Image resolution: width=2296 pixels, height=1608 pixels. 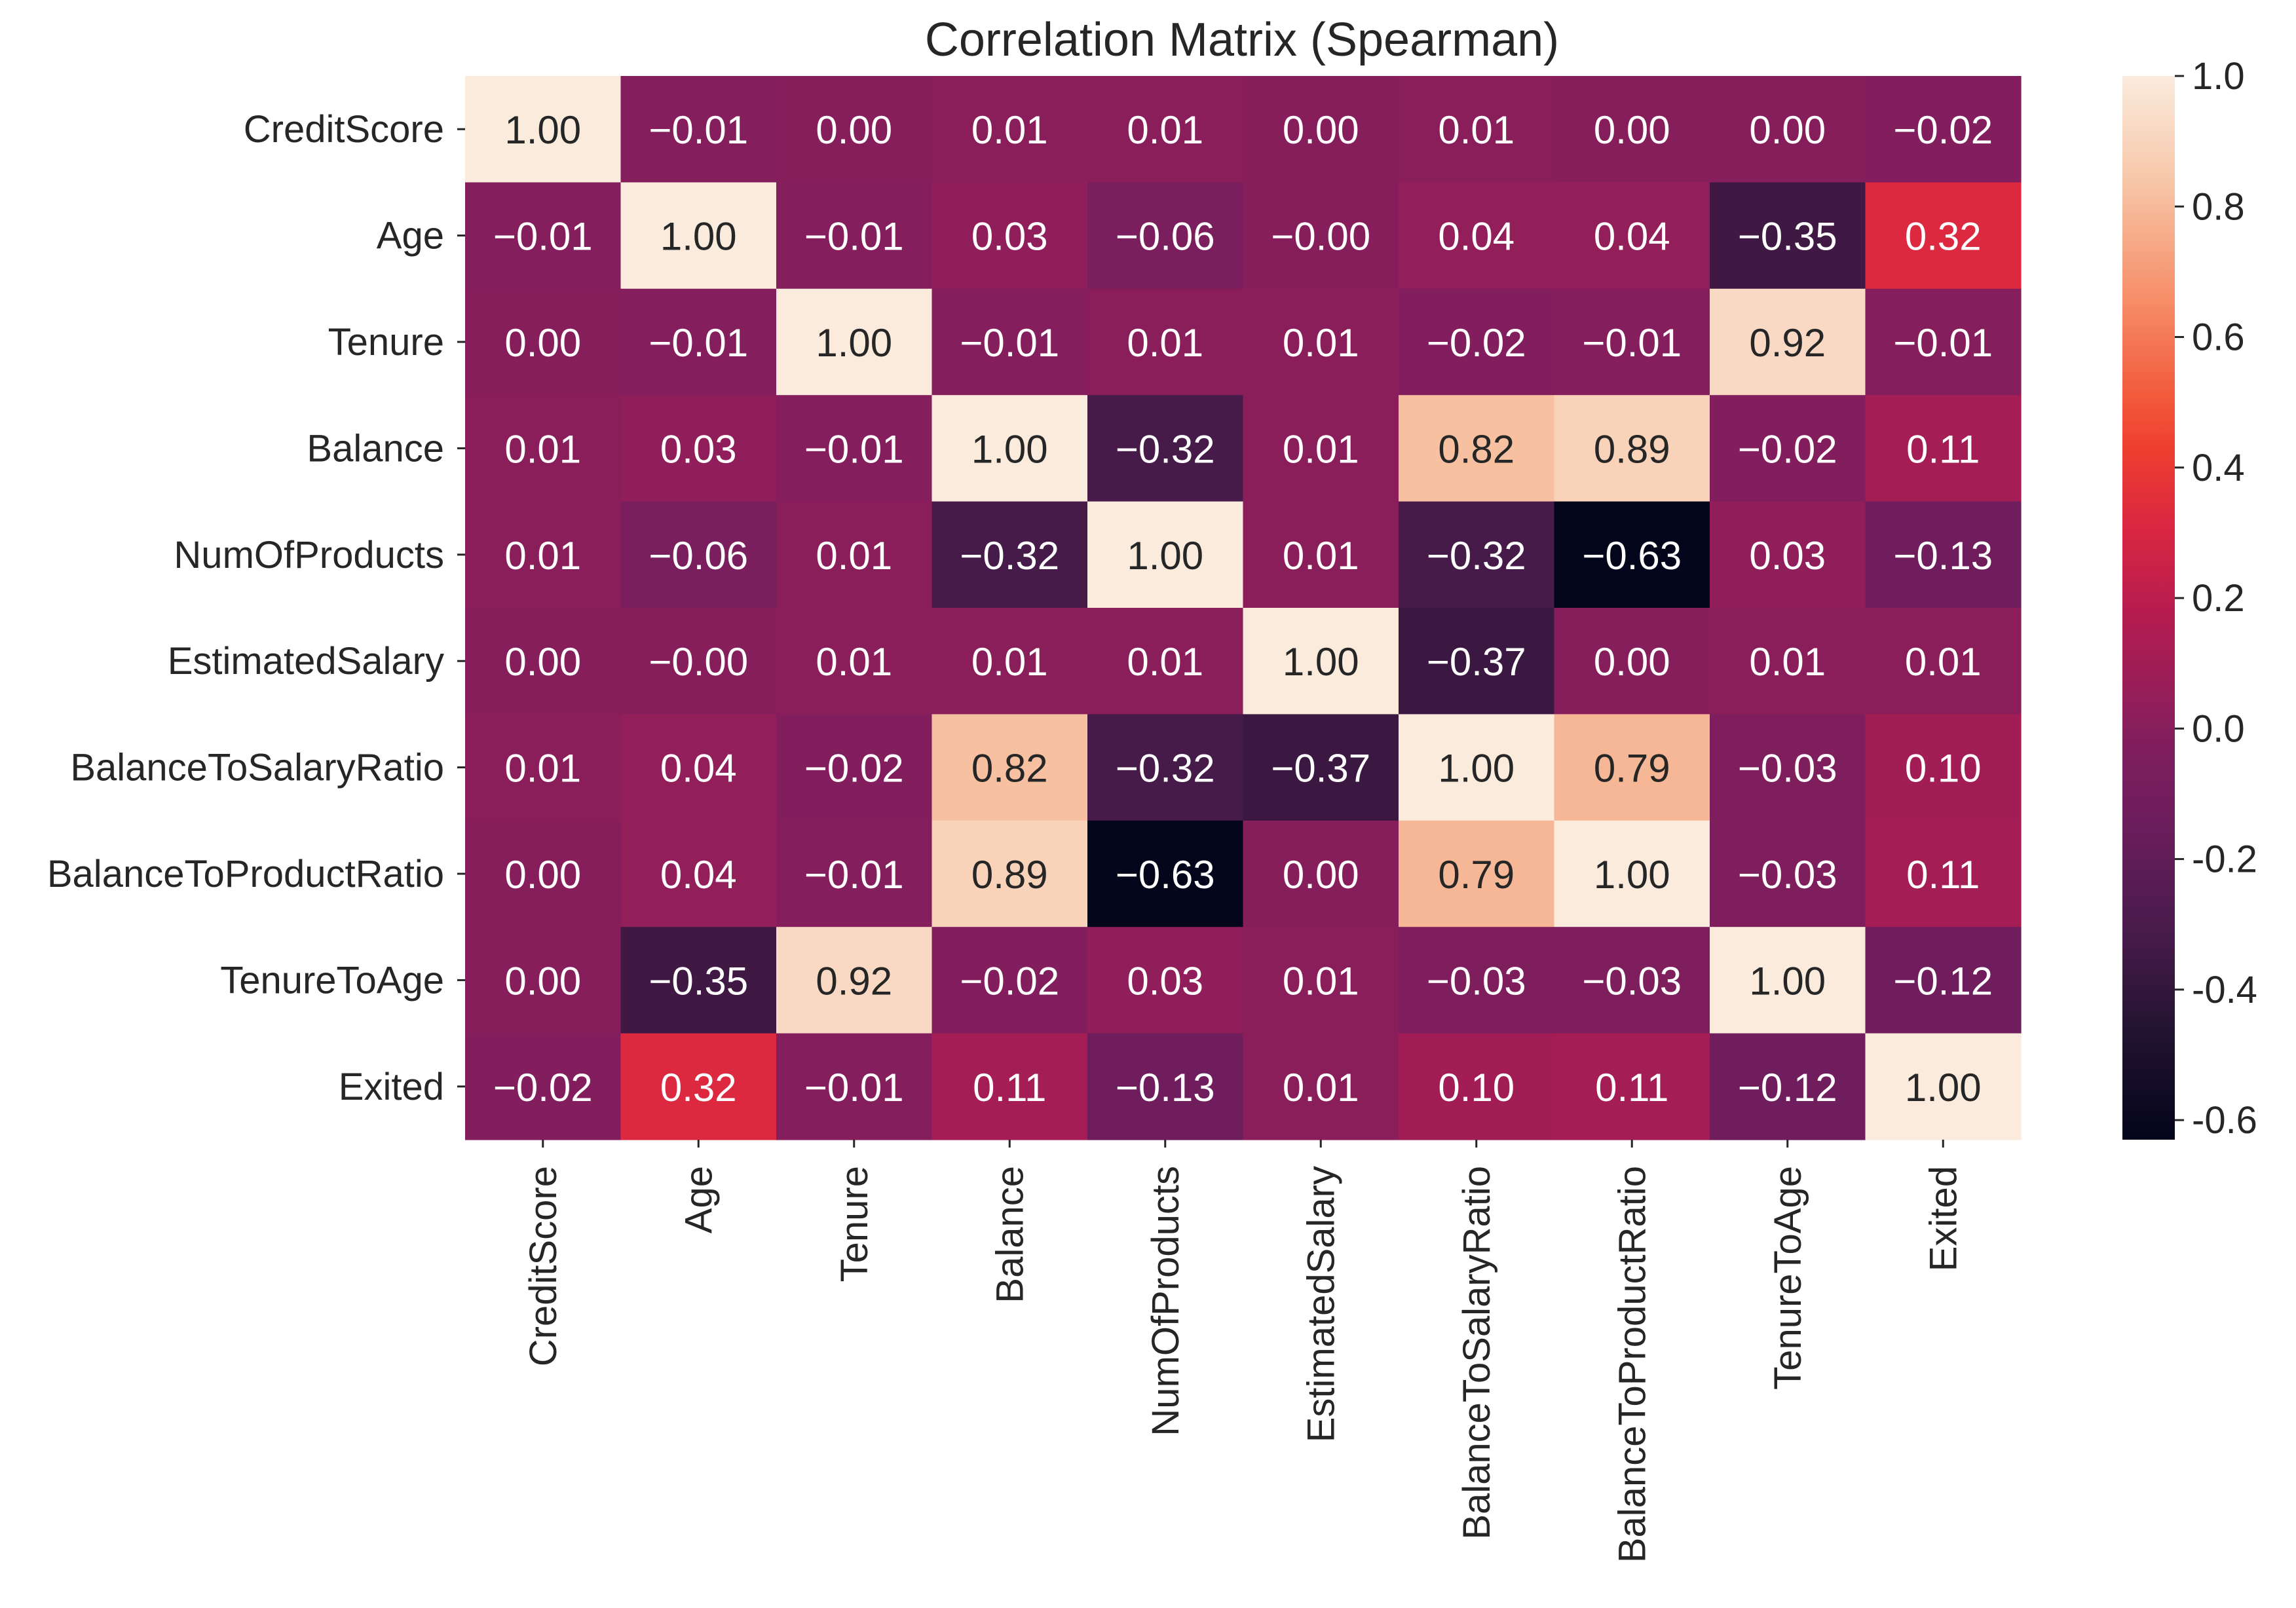 I want to click on colorbar-tick-label: -0.4, so click(x=2224, y=990).